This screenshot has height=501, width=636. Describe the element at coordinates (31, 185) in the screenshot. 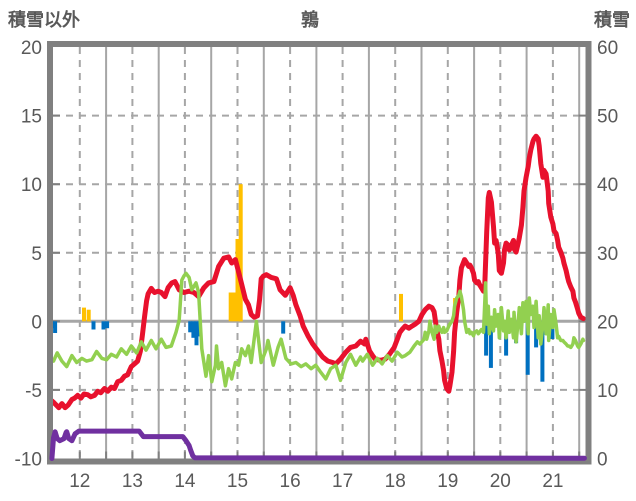

I see `y-left-tick-label: 10` at that location.